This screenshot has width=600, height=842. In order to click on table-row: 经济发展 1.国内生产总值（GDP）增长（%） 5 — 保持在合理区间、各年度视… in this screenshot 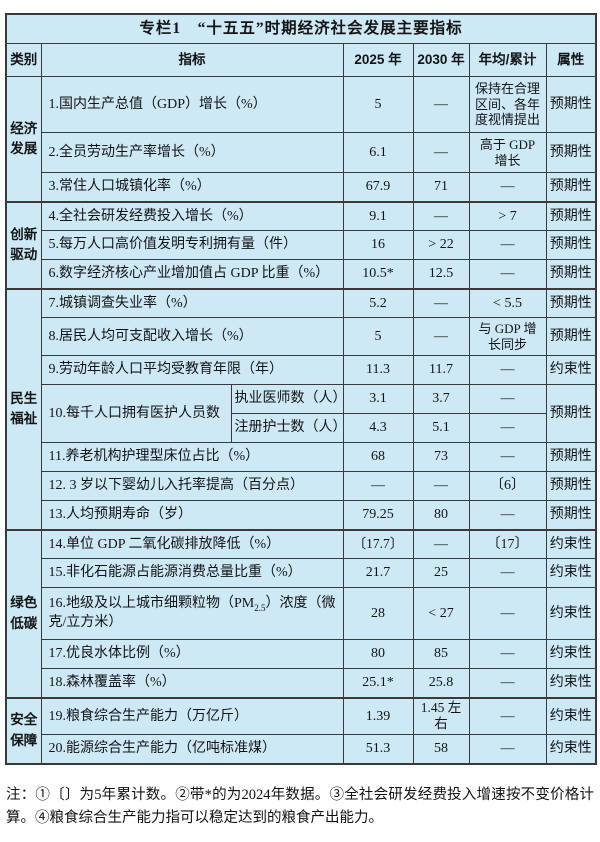, I will do `click(301, 139)`.